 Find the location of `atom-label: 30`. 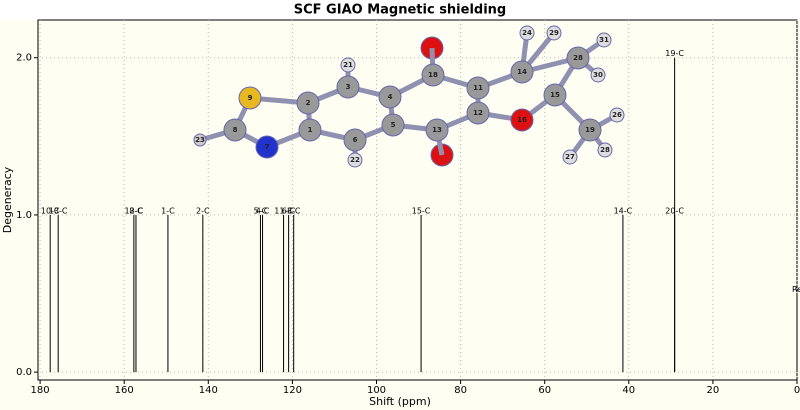

atom-label: 30 is located at coordinates (598, 75).